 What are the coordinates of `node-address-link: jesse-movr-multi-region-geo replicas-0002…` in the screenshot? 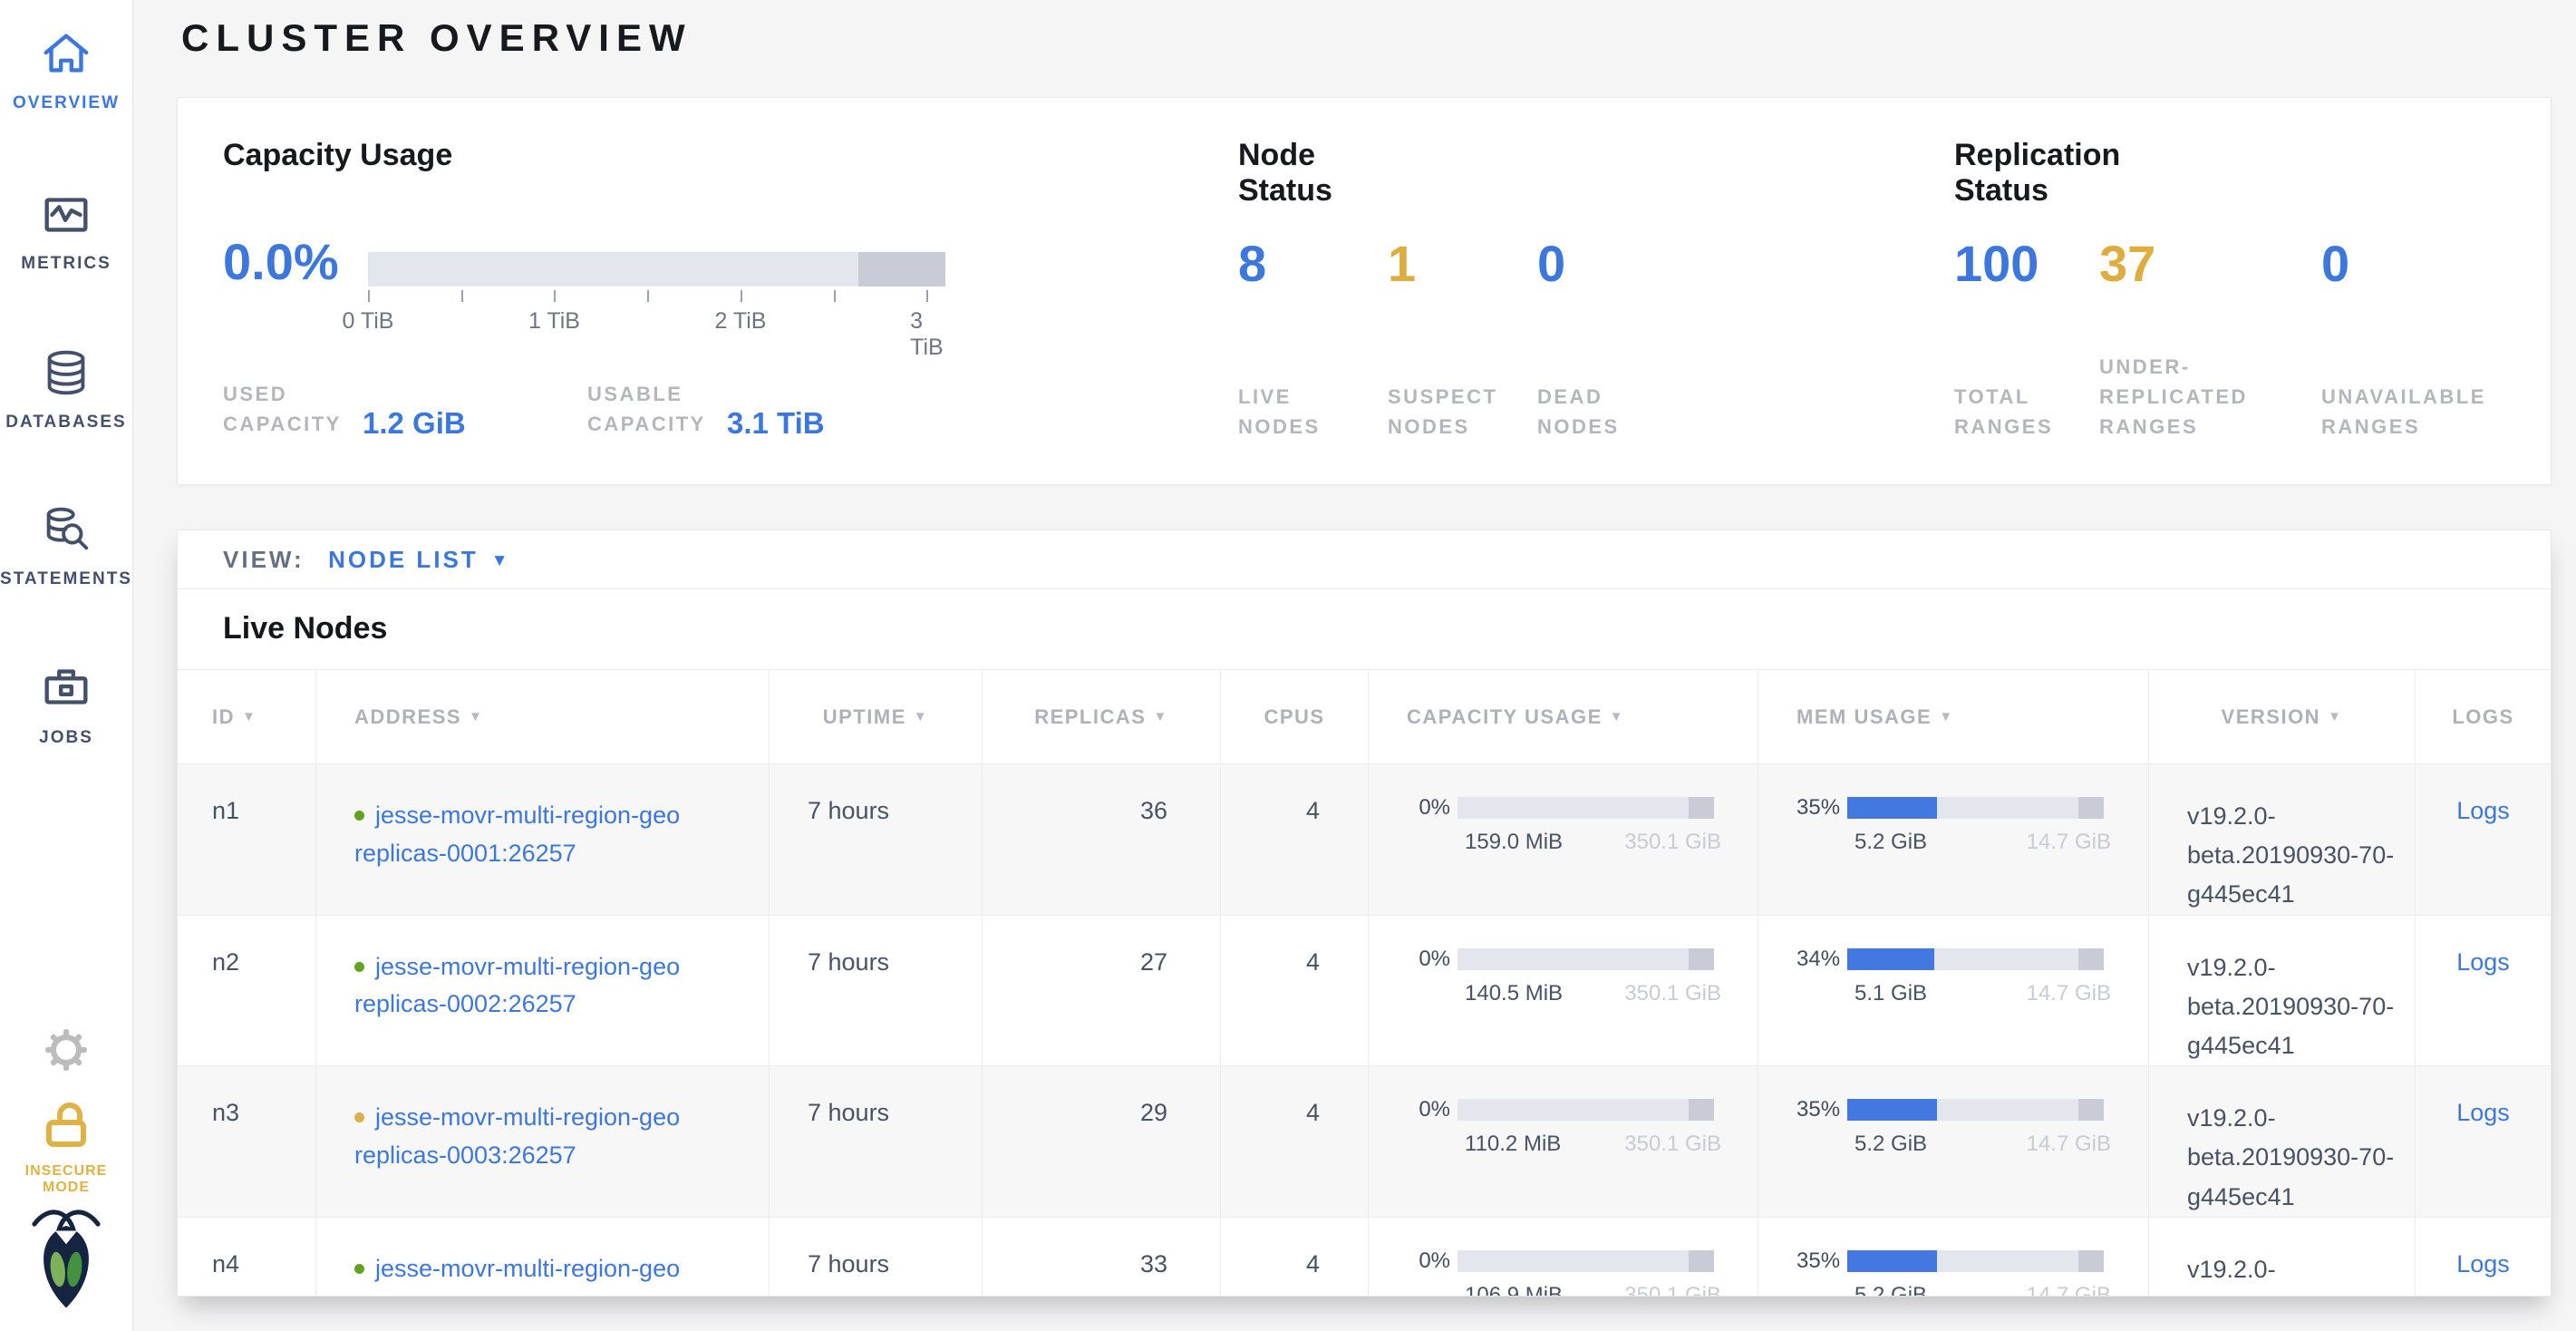 It's located at (517, 985).